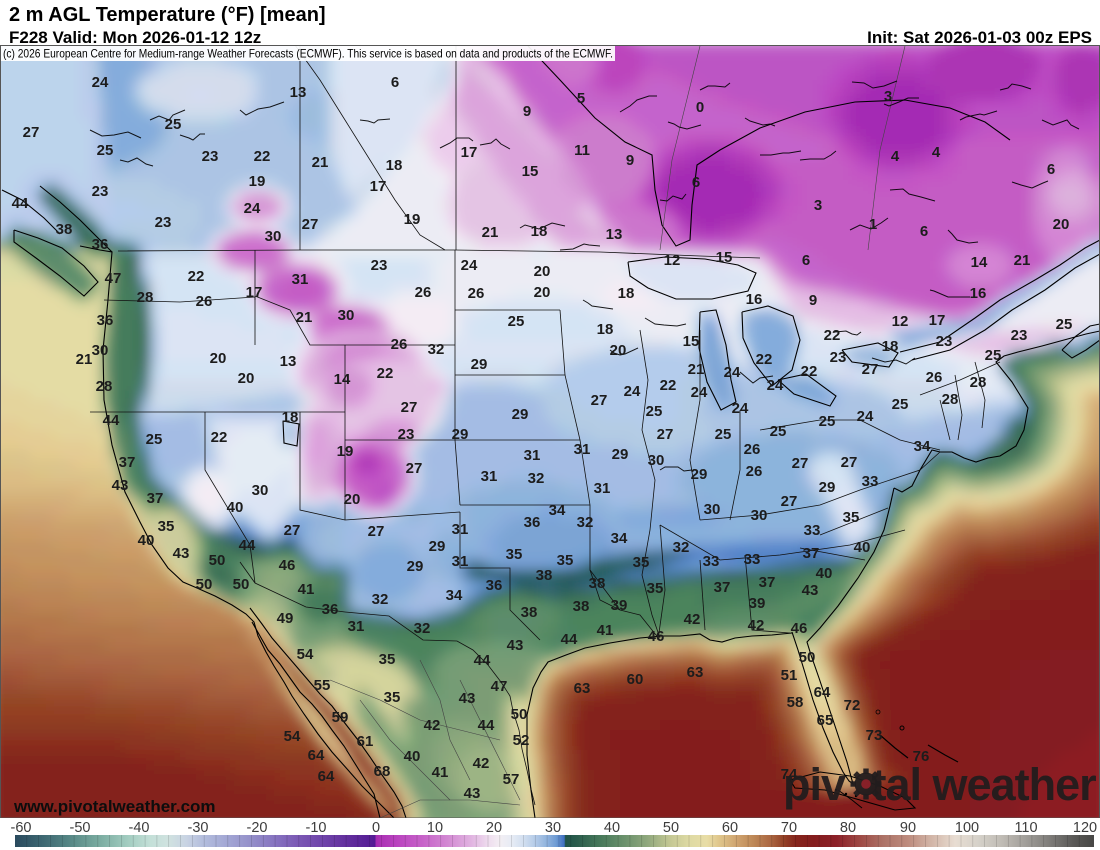  Describe the element at coordinates (754, 299) in the screenshot. I see `svg-text: 16` at that location.